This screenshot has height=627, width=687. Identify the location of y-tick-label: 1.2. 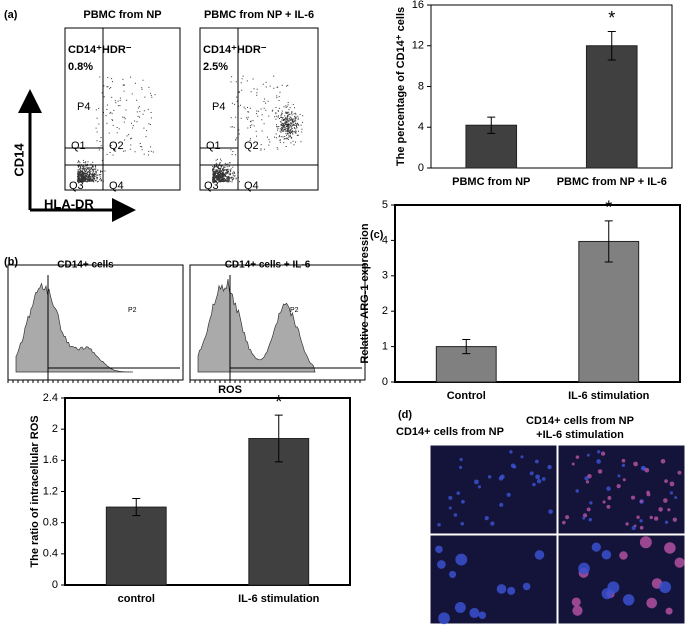
(50, 491).